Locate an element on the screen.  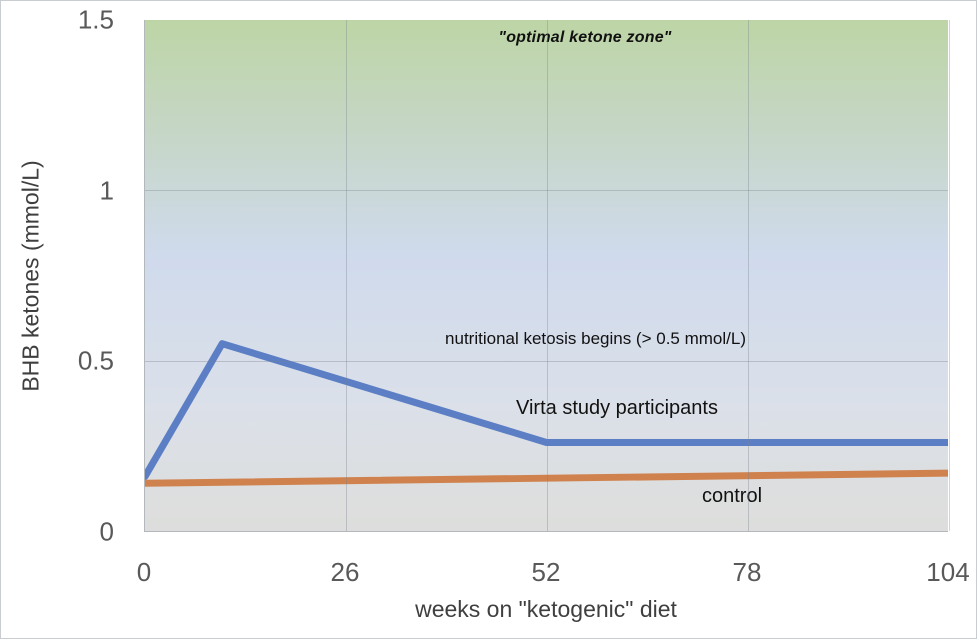
y-tick-label: 1 is located at coordinates (106, 190).